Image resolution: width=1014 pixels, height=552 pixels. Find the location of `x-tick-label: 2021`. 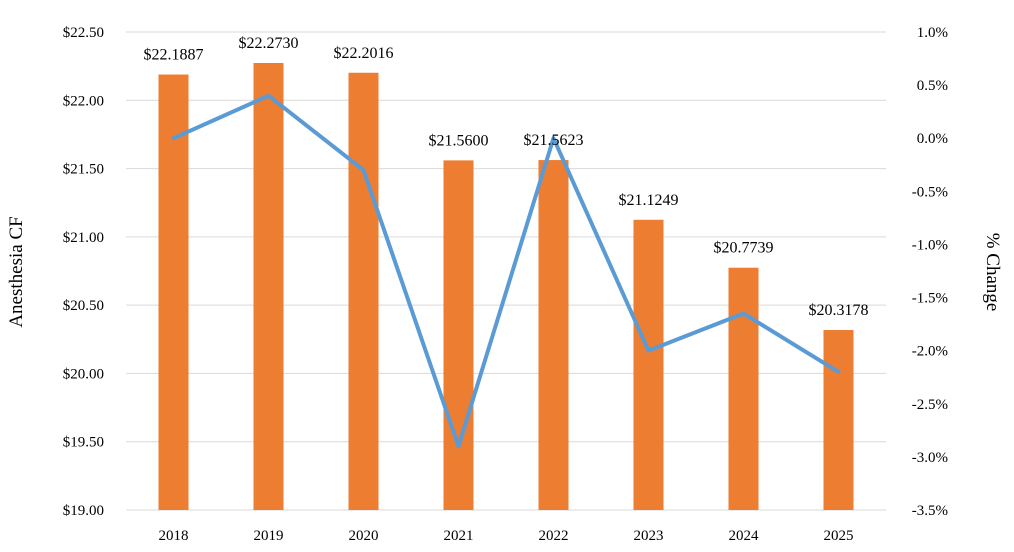

x-tick-label: 2021 is located at coordinates (459, 536).